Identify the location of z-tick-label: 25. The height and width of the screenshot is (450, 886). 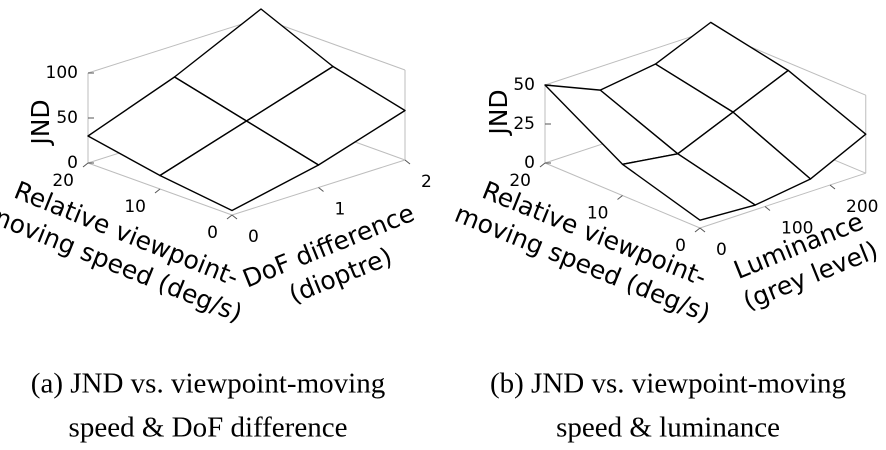
(524, 124).